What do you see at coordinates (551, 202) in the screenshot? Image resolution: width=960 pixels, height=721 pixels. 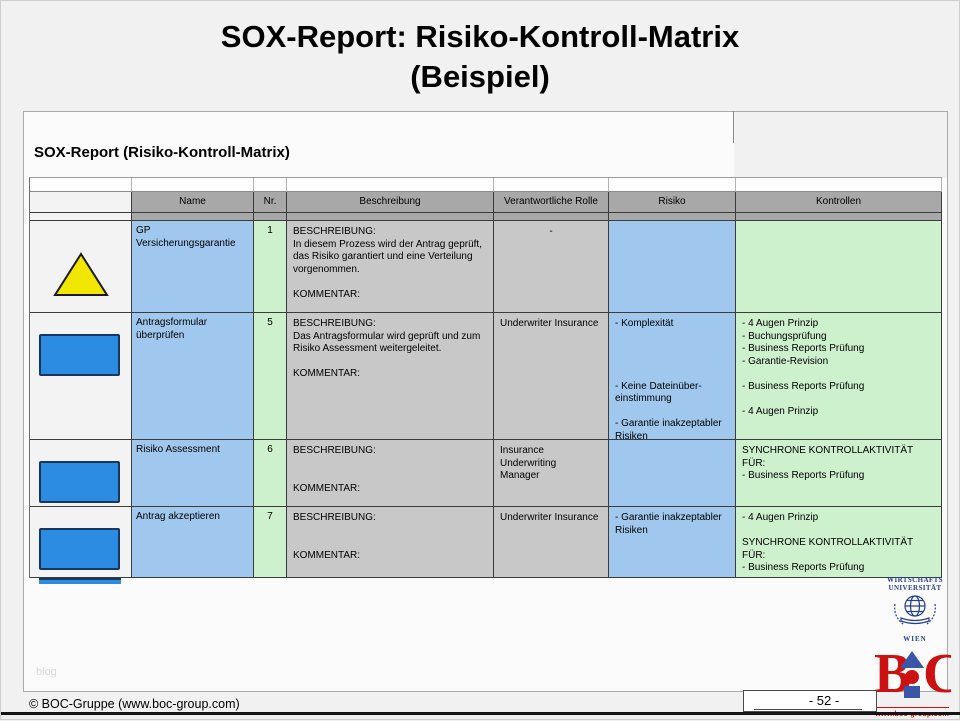 I see `column-header-rolle: Verantwortliche Rolle` at bounding box center [551, 202].